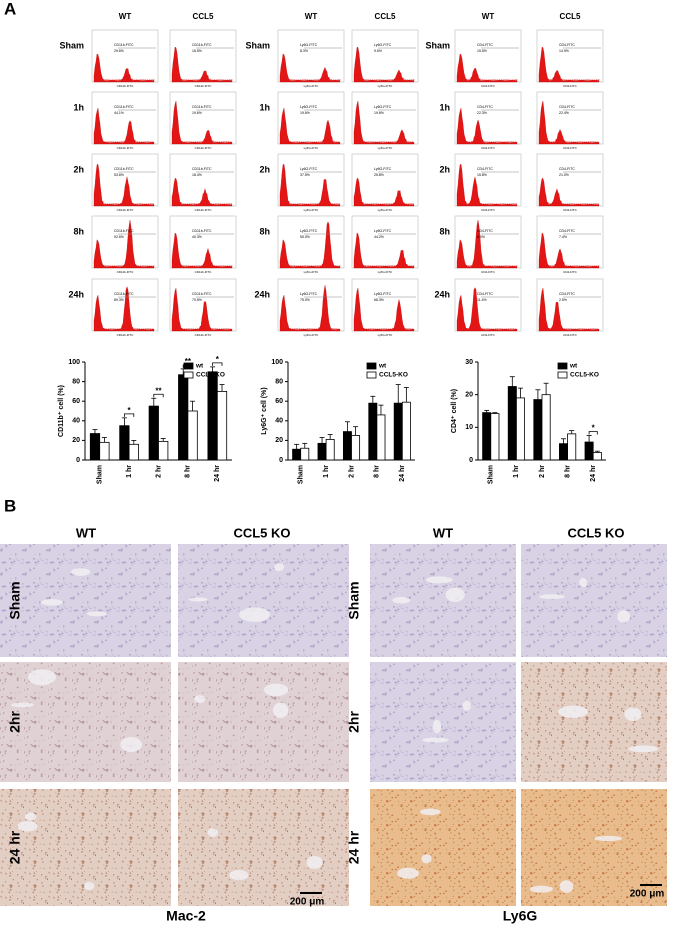  I want to click on gate-percent: 89.3%, so click(119, 300).